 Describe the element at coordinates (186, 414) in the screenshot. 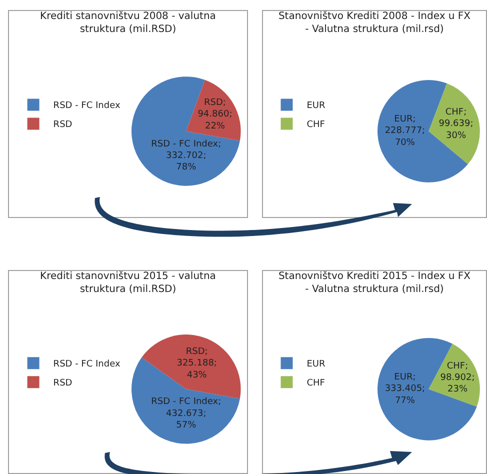

I see `data-label: RSD - FC Index; 432.673; 57%` at that location.